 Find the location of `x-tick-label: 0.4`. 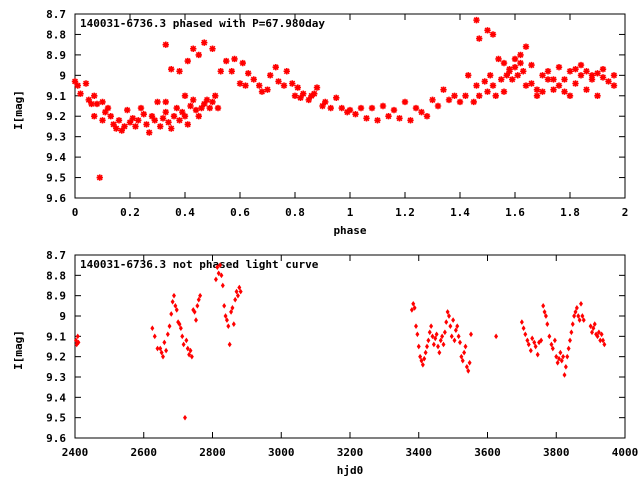

x-tick-label: 0.4 is located at coordinates (185, 212).